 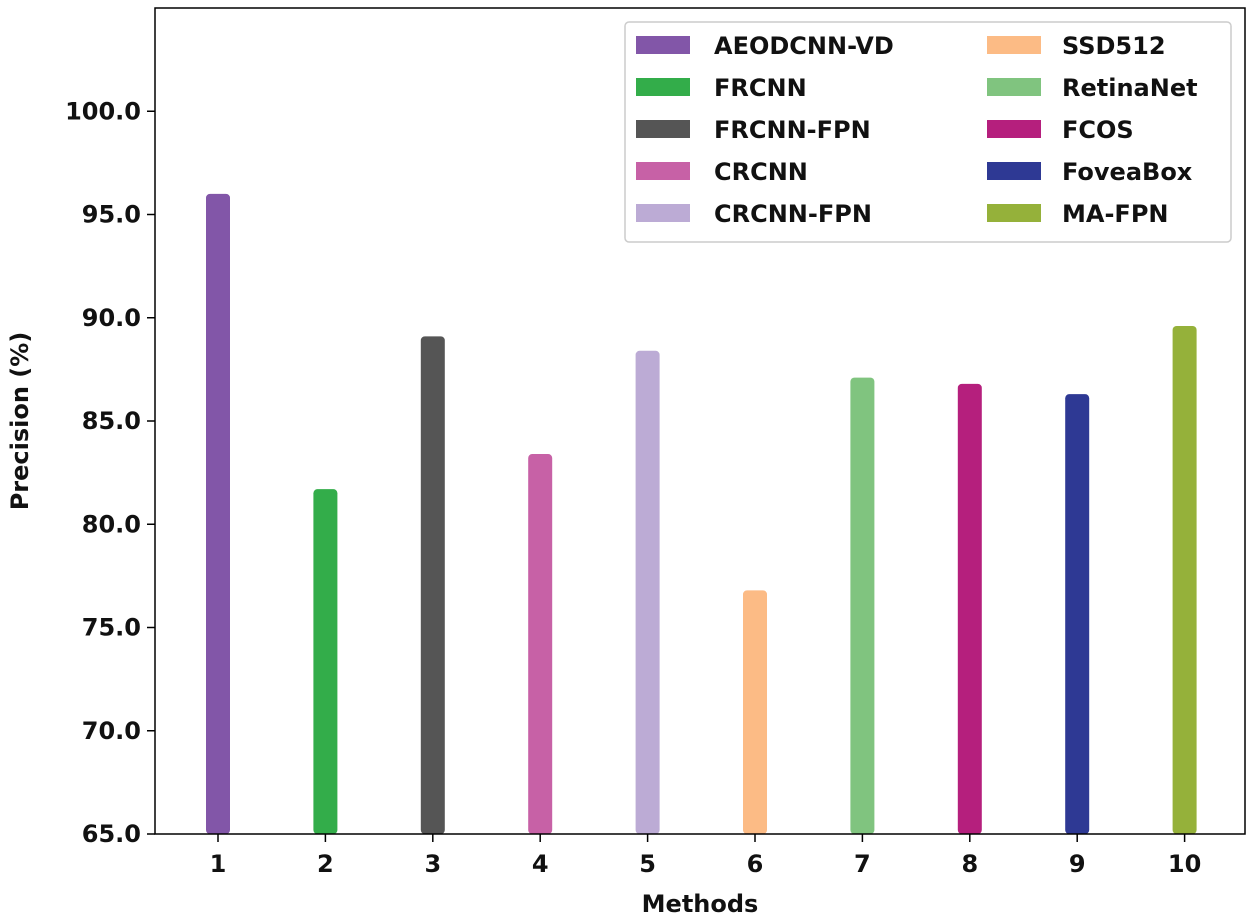 I want to click on x-axis: 1 2 3 4 5 6 7 8 9 10, so click(x=705, y=856).